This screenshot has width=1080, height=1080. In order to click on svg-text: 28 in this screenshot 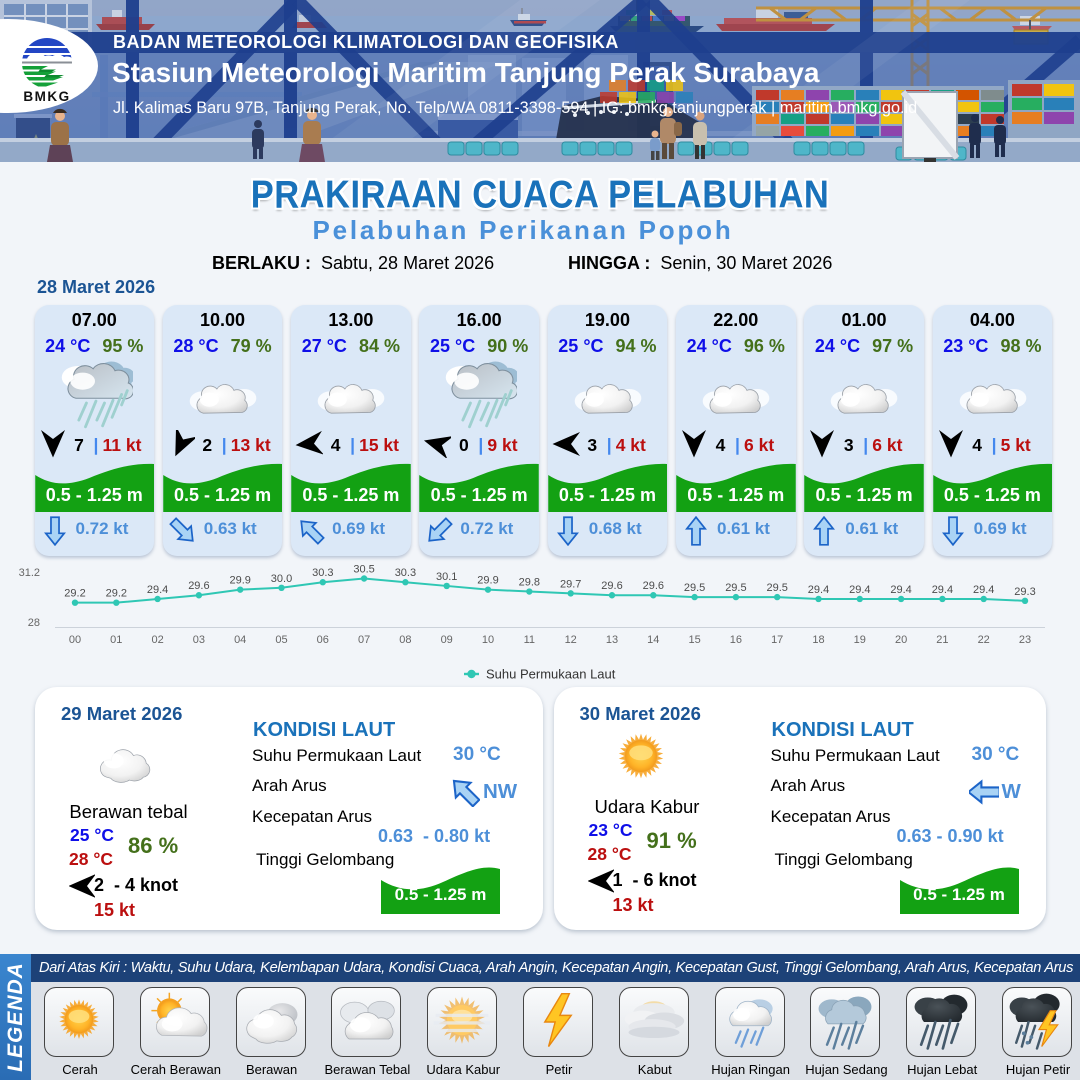, I will do `click(34, 623)`.